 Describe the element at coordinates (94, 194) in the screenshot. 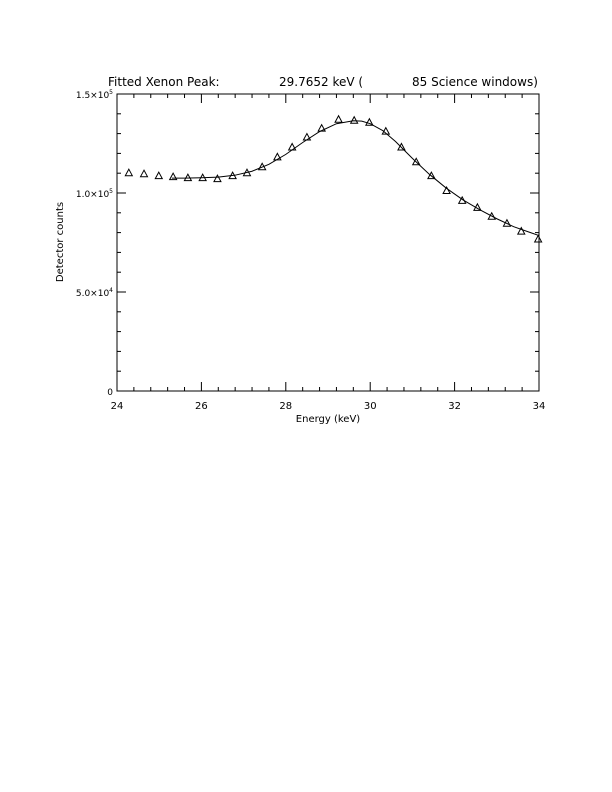

I see `y-tick-label: 1.0×10⁵` at that location.